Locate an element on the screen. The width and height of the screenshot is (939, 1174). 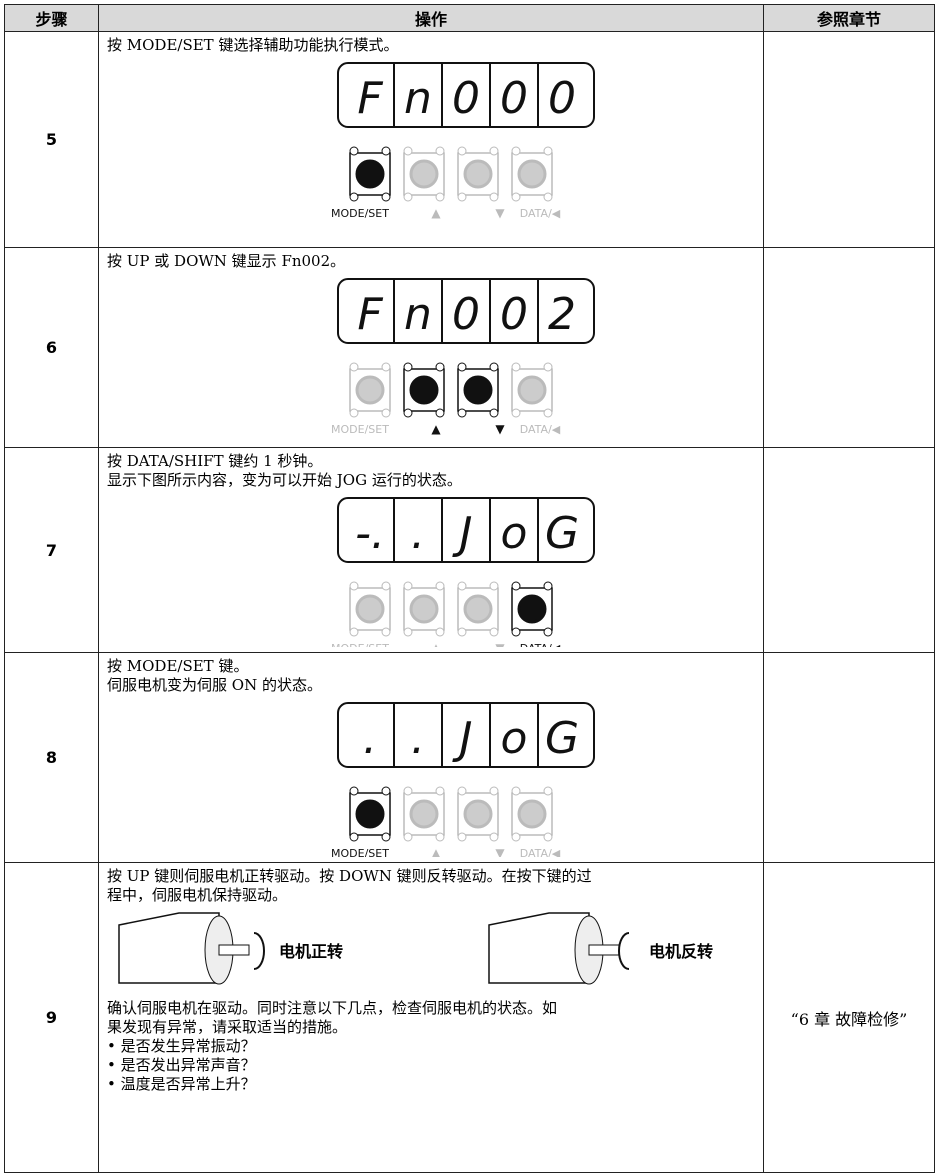
step-cell: 5 is located at coordinates (51, 139).